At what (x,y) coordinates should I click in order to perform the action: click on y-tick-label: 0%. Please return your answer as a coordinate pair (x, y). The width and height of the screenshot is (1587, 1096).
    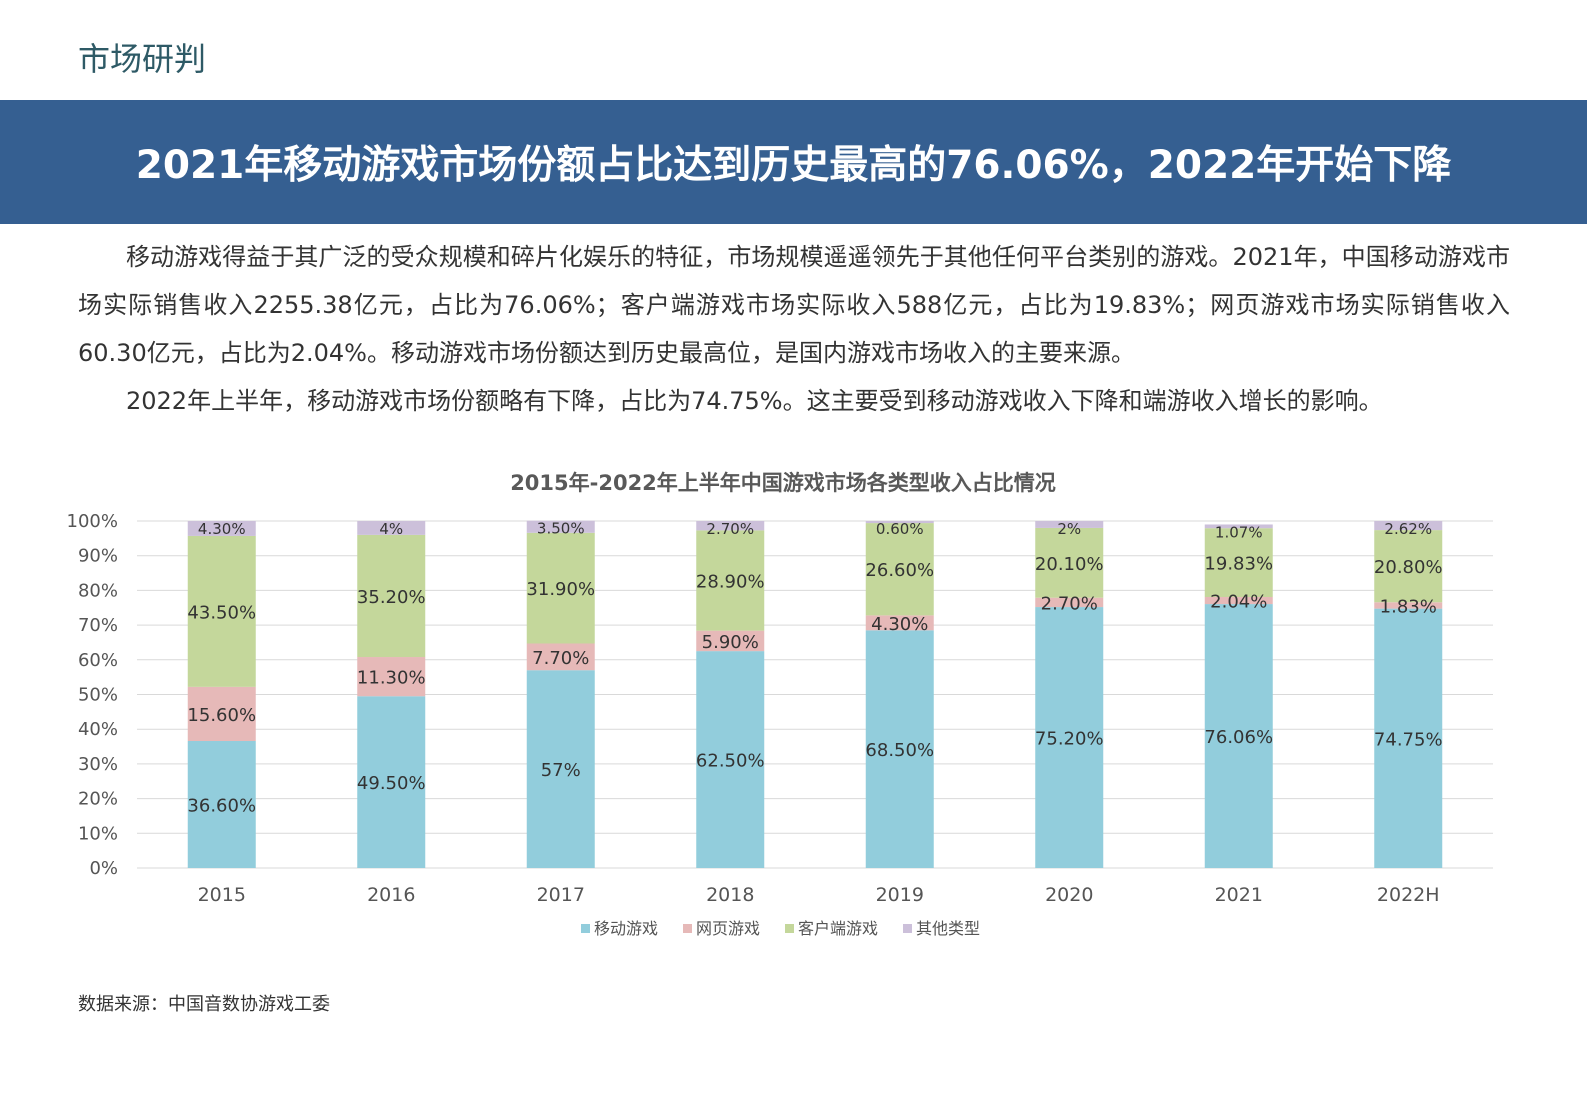
    Looking at the image, I should click on (103, 868).